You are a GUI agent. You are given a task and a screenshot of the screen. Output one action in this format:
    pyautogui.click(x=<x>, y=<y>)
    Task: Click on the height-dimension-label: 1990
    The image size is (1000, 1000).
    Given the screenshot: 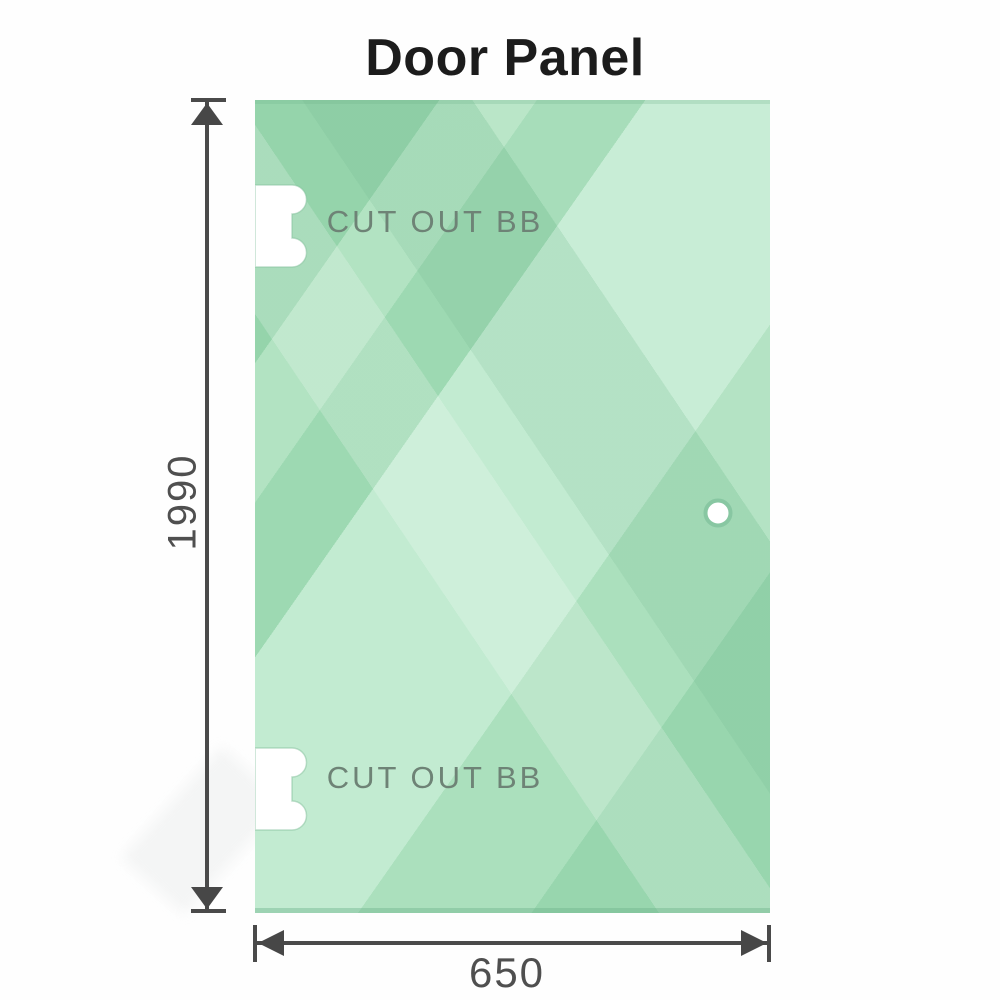 What is the action you would take?
    pyautogui.click(x=182, y=502)
    